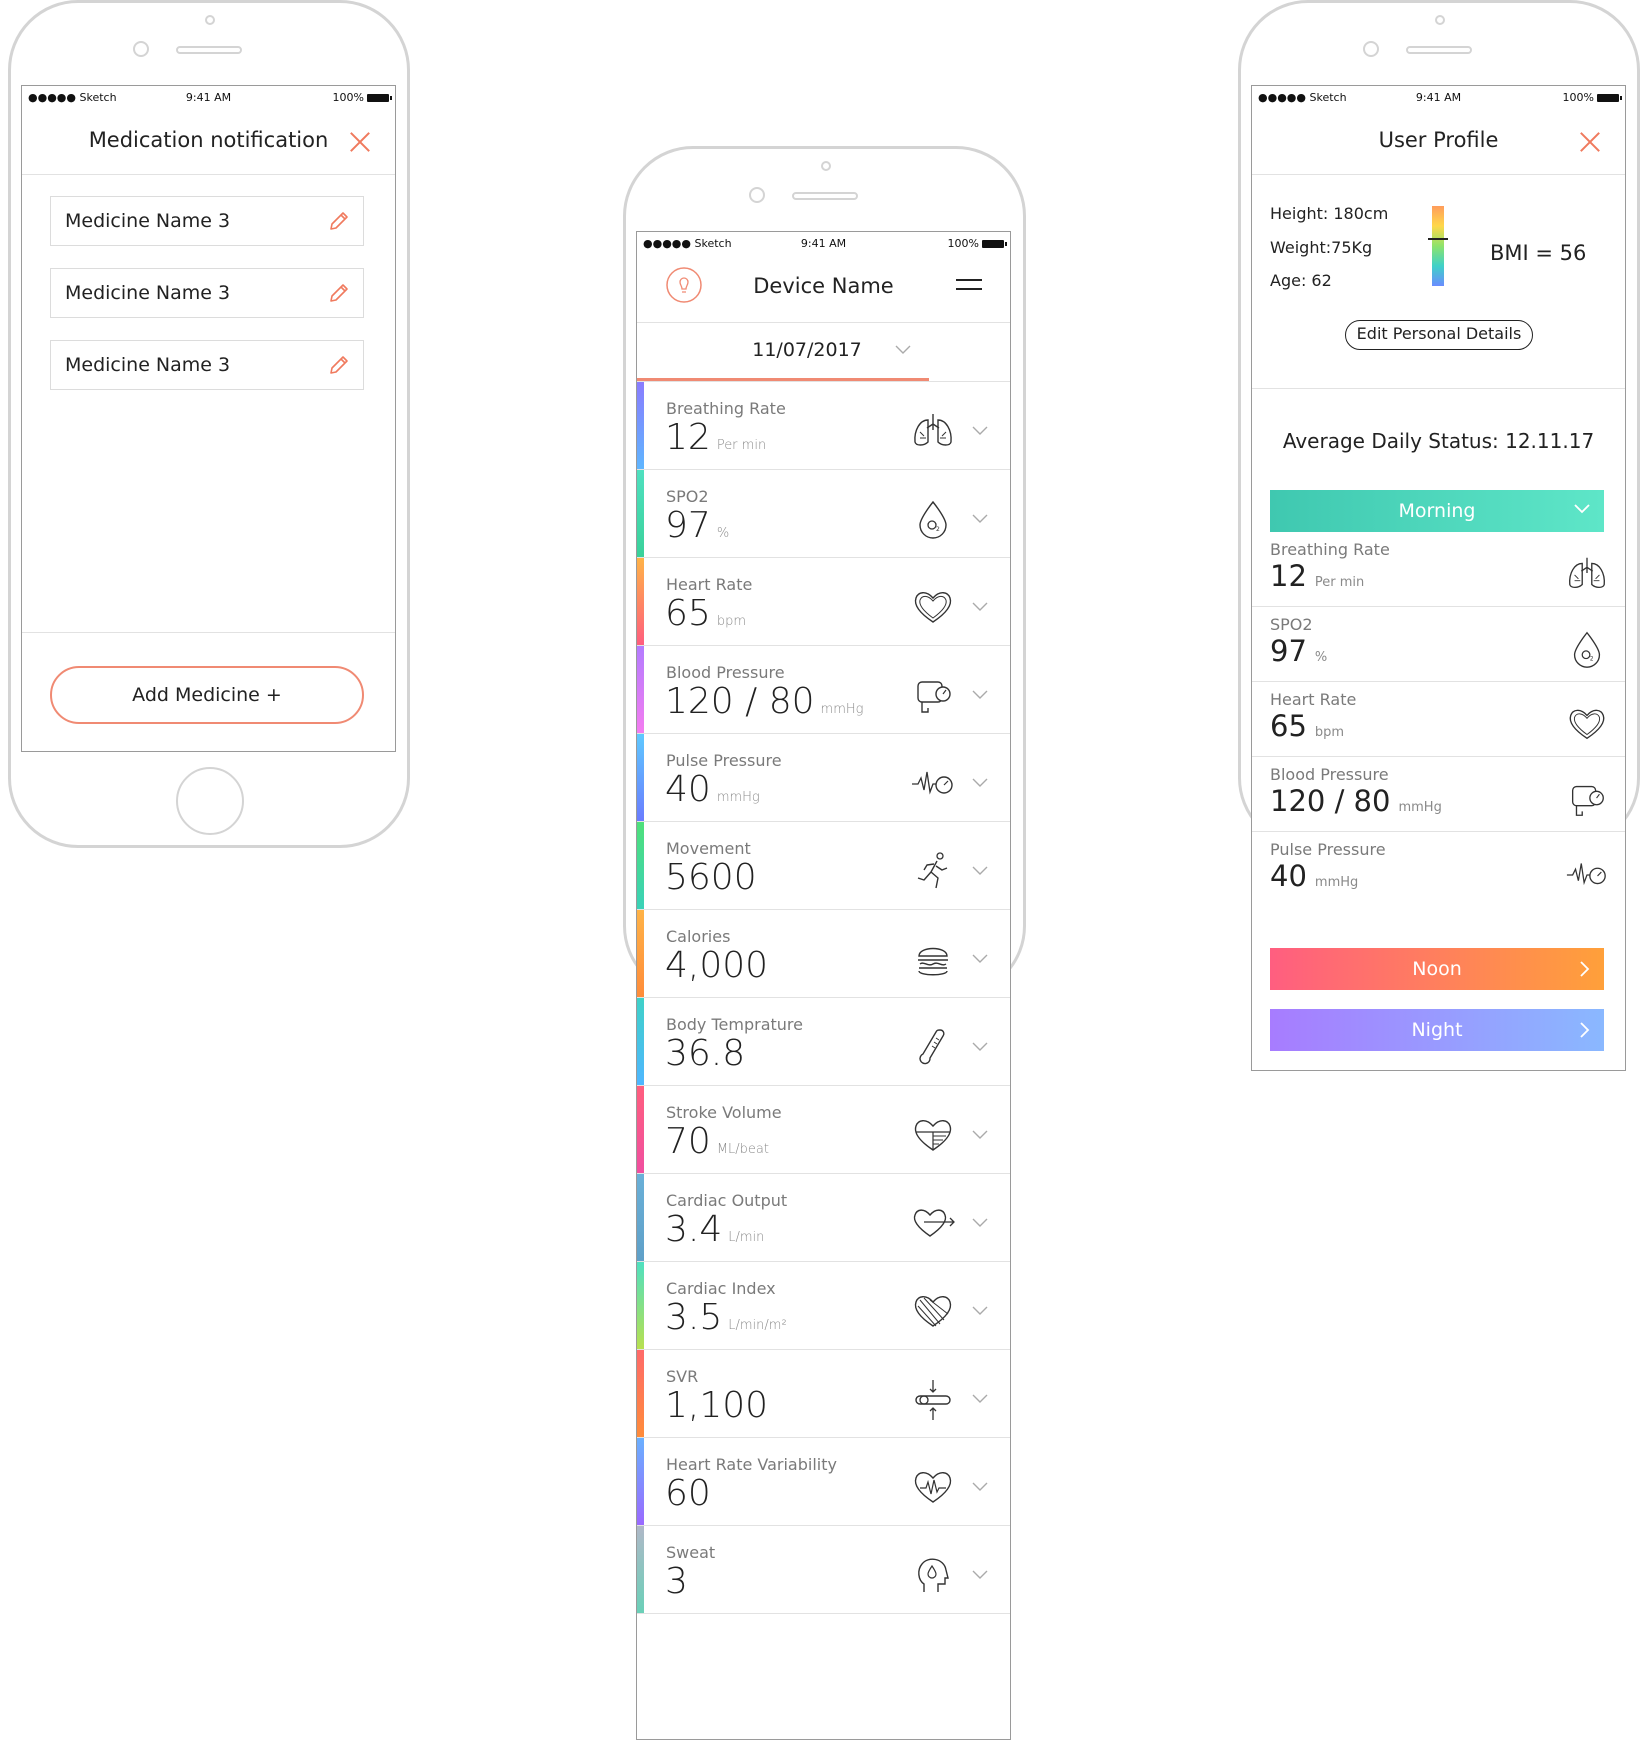 Image resolution: width=1648 pixels, height=1740 pixels. What do you see at coordinates (1438, 719) in the screenshot?
I see `profile-metric-row: Heart Rate 65 bpm` at bounding box center [1438, 719].